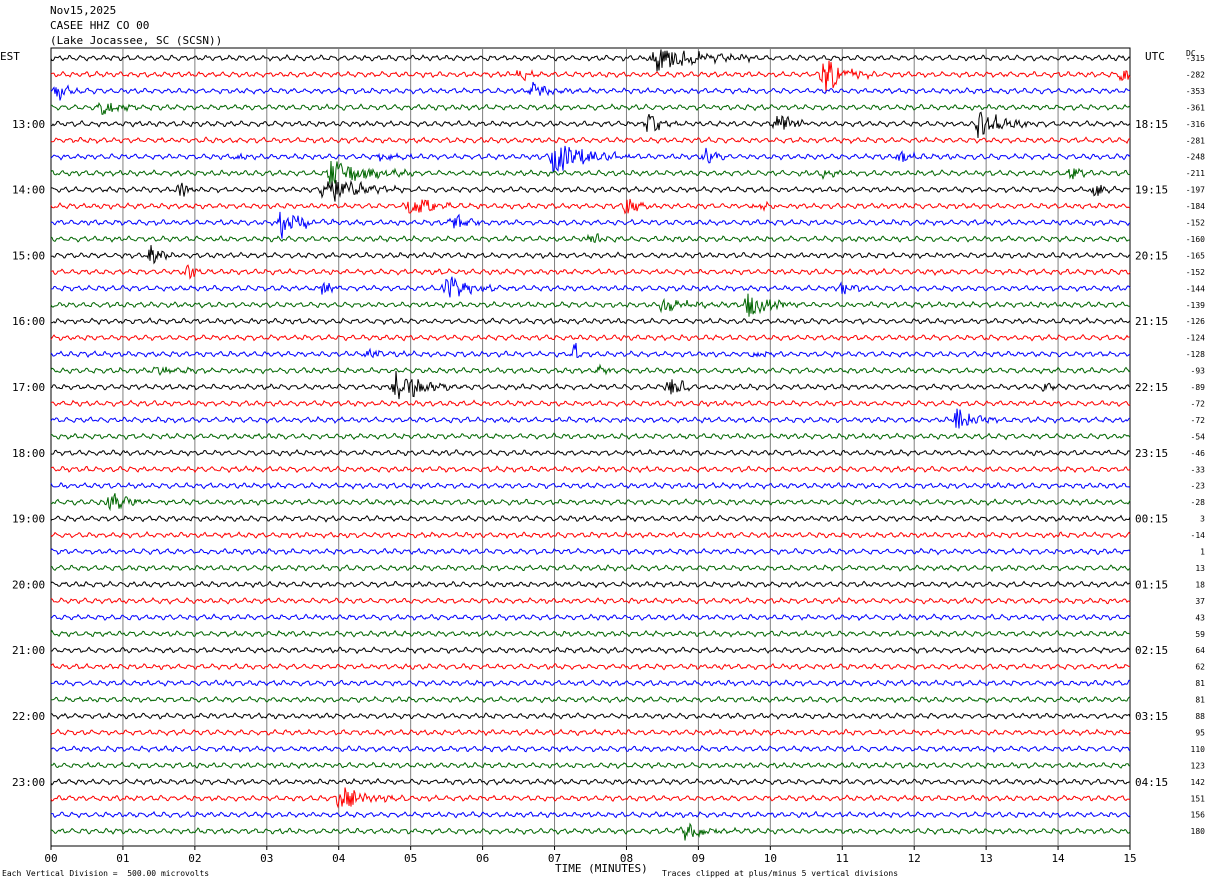 Image resolution: width=1210 pixels, height=886 pixels. What do you see at coordinates (28, 124) in the screenshot?
I see `left-hour-label: 13:00` at bounding box center [28, 124].